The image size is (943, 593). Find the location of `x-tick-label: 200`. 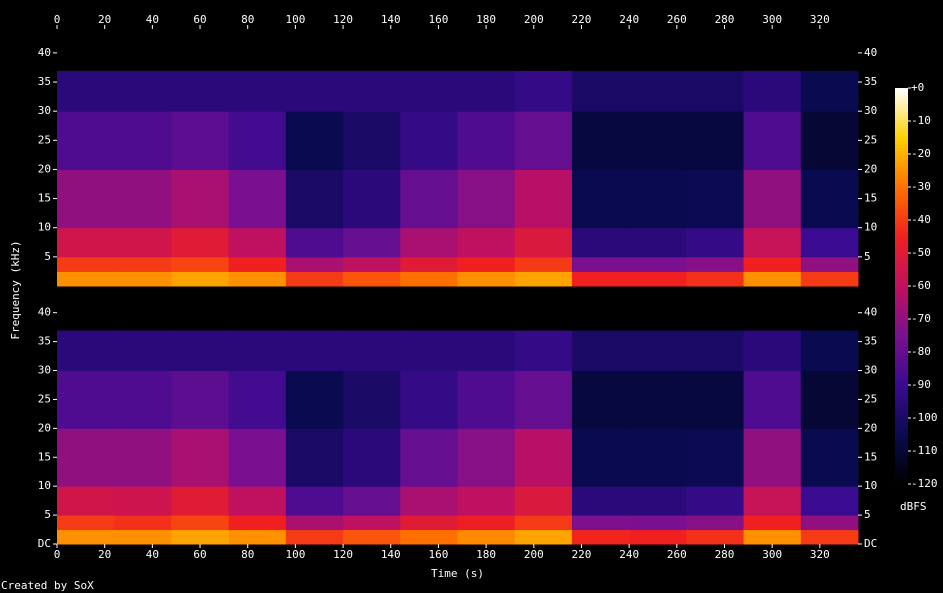

x-tick-label: 200 is located at coordinates (534, 19).